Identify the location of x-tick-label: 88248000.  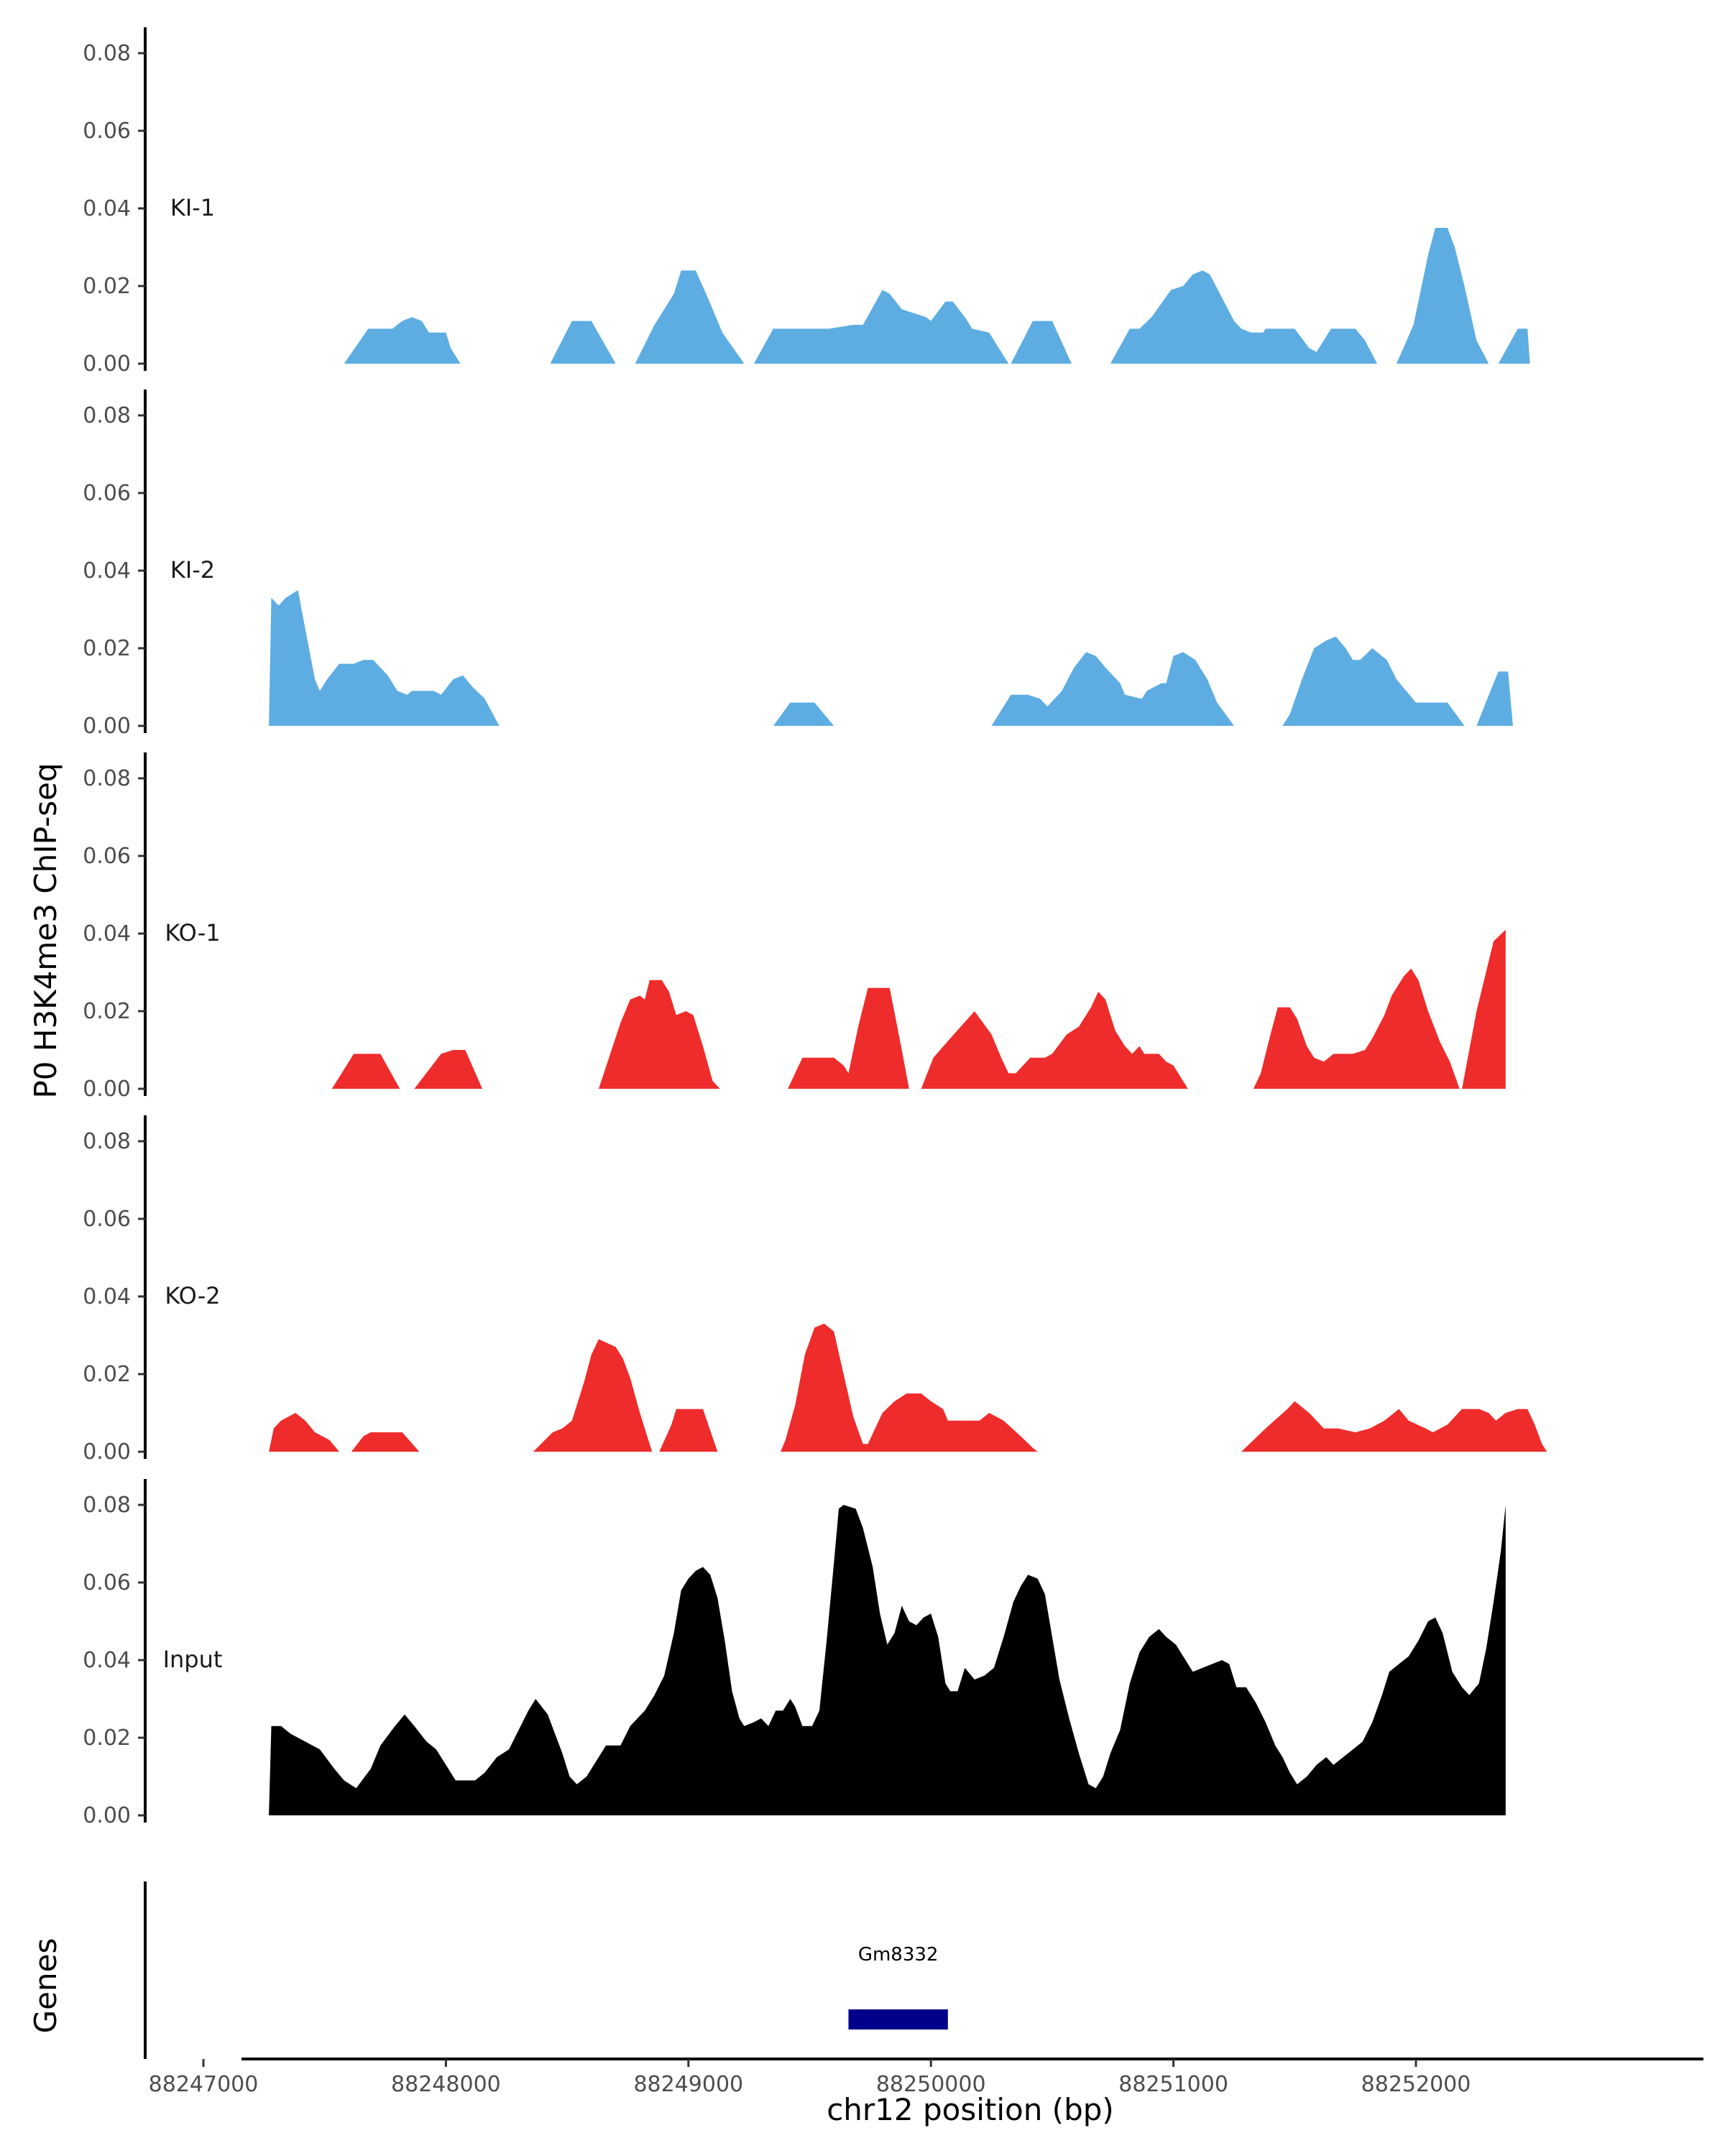
(446, 2084).